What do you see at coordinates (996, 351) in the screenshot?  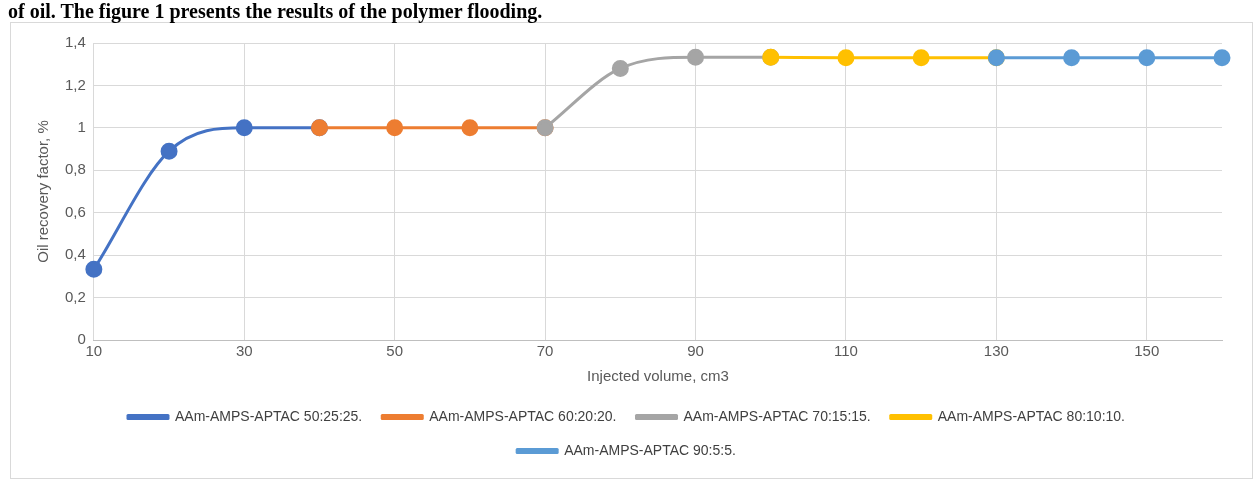 I see `x-tick-label: 130` at bounding box center [996, 351].